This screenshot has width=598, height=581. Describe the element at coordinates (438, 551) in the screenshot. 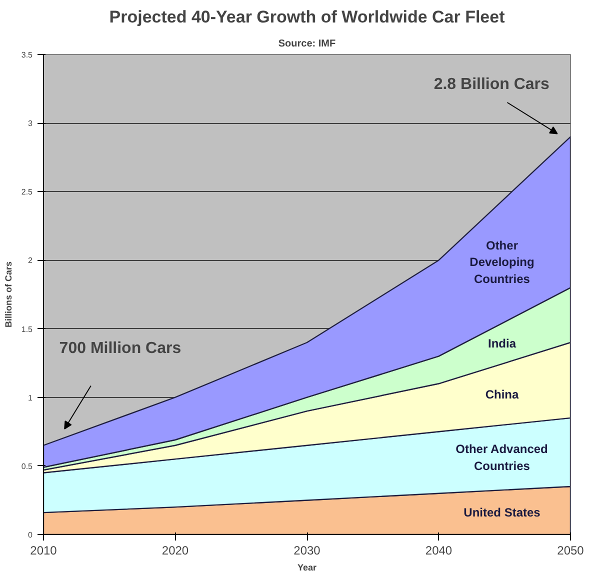

I see `x-tick-label: 2040` at that location.